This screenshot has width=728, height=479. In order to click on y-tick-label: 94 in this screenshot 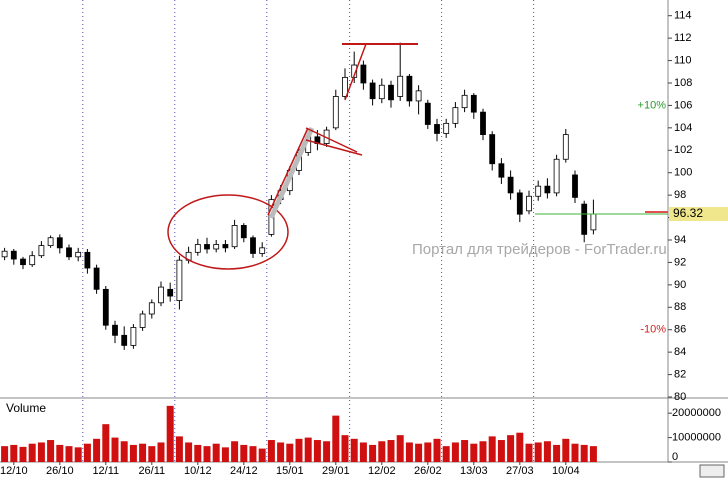, I will do `click(680, 240)`.